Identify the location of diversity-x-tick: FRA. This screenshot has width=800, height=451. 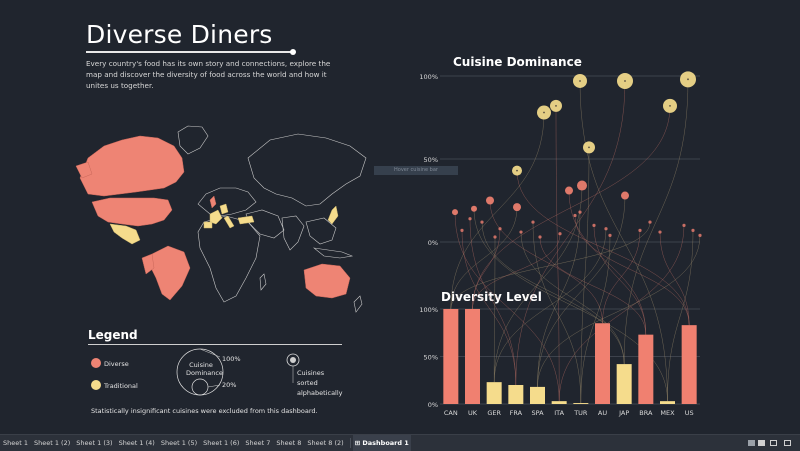
(516, 413).